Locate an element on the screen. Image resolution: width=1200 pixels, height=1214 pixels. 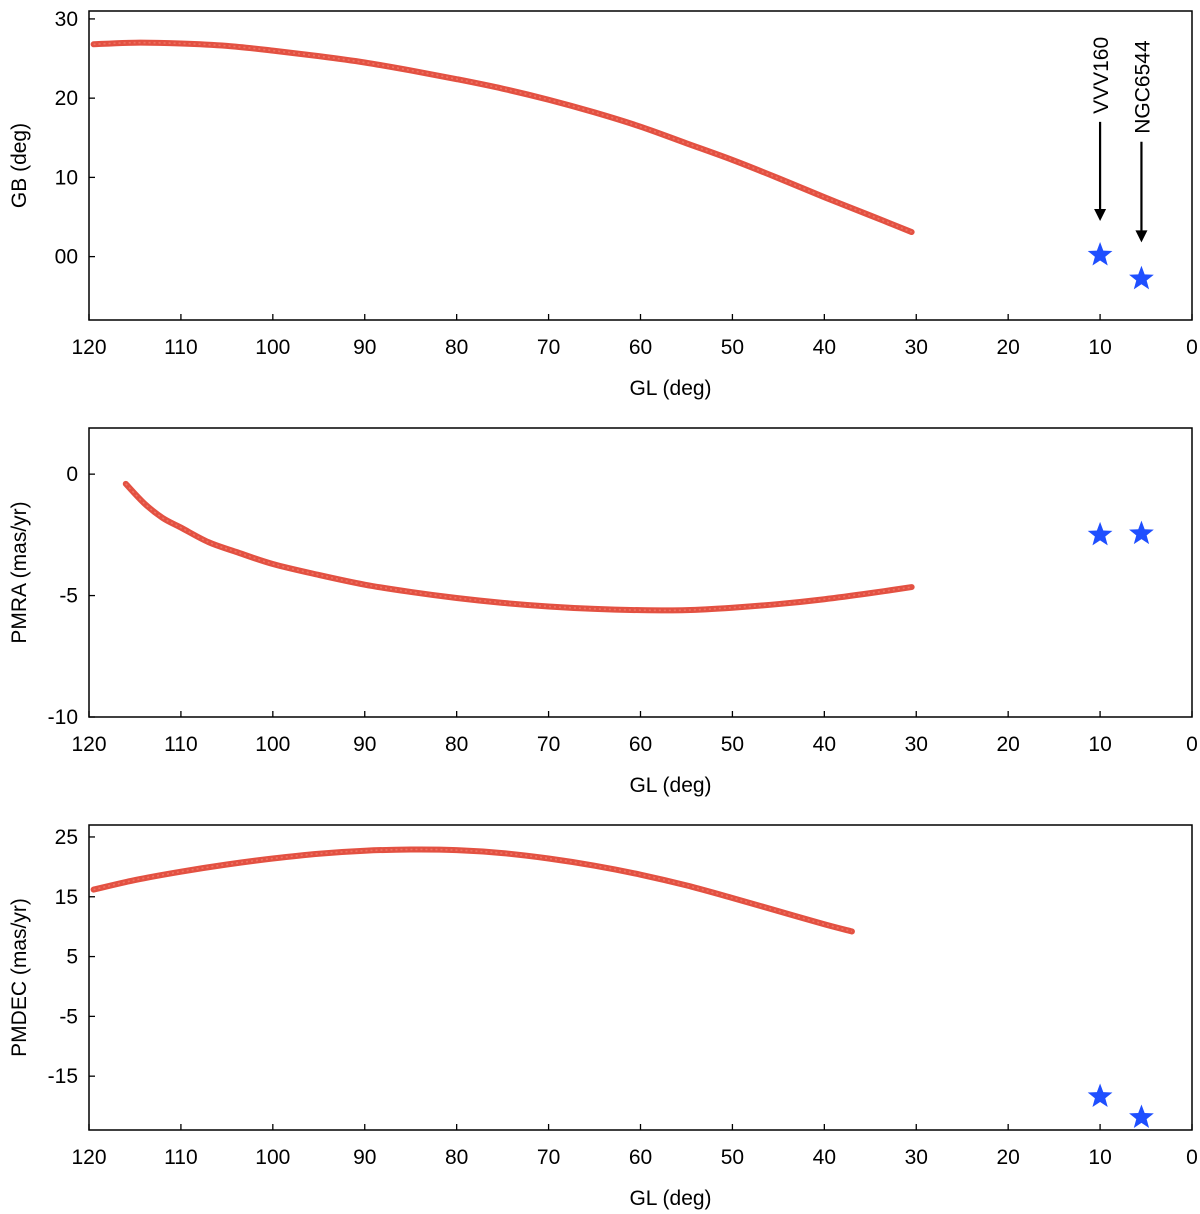
pmra-x-tick-label: 120 is located at coordinates (88, 744).